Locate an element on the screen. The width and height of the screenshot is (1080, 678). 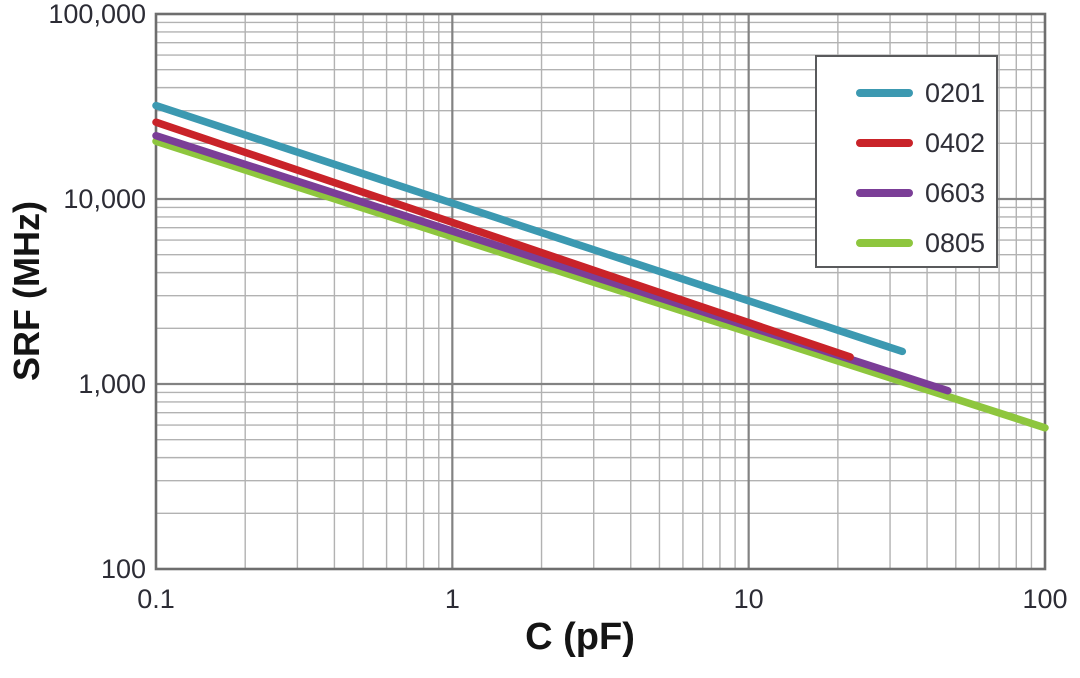
legend-item-0603: 0603 is located at coordinates (906, 193).